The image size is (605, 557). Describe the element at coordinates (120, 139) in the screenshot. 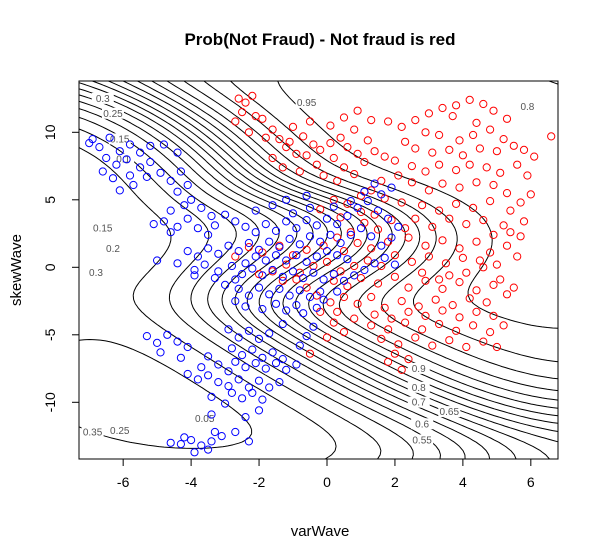

I see `contour-label: 0.15` at that location.